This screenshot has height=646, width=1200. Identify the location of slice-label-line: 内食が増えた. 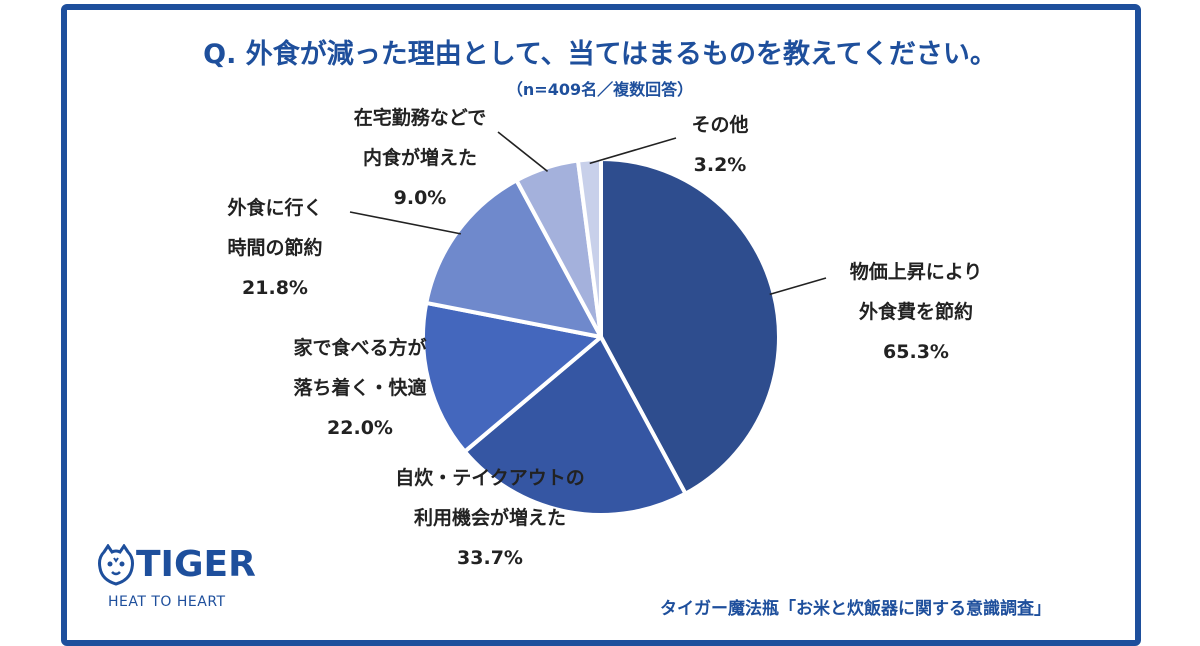
(419, 158).